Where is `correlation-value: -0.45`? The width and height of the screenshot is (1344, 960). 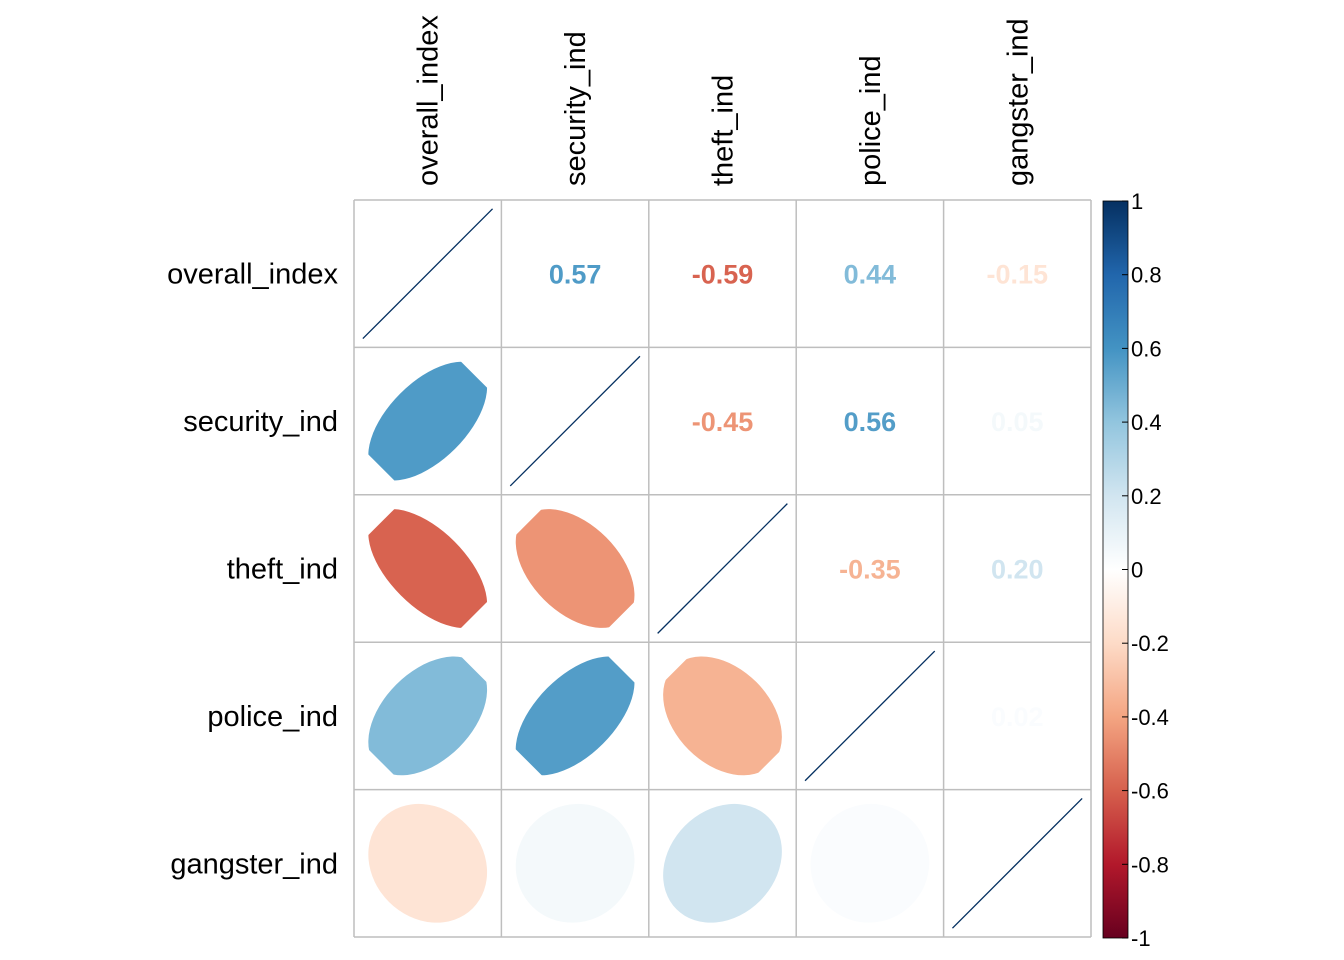 correlation-value: -0.45 is located at coordinates (723, 422).